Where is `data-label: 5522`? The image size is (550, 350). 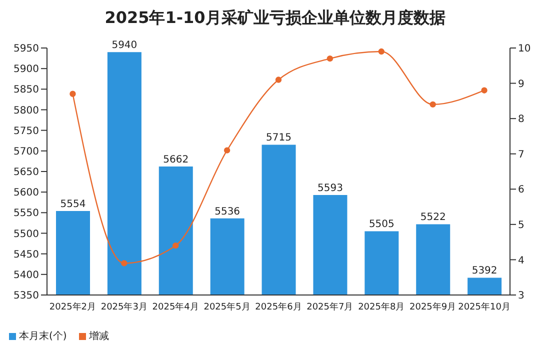 data-label: 5522 is located at coordinates (433, 218).